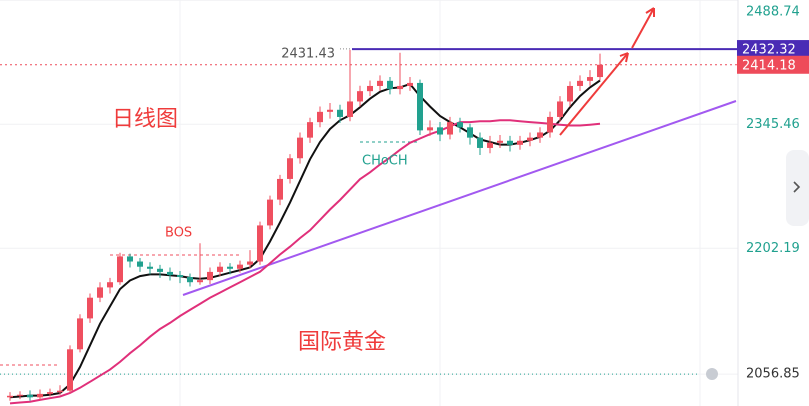 This screenshot has height=406, width=809. What do you see at coordinates (308, 53) in the screenshot?
I see `marked-high-label: 2431.43` at bounding box center [308, 53].